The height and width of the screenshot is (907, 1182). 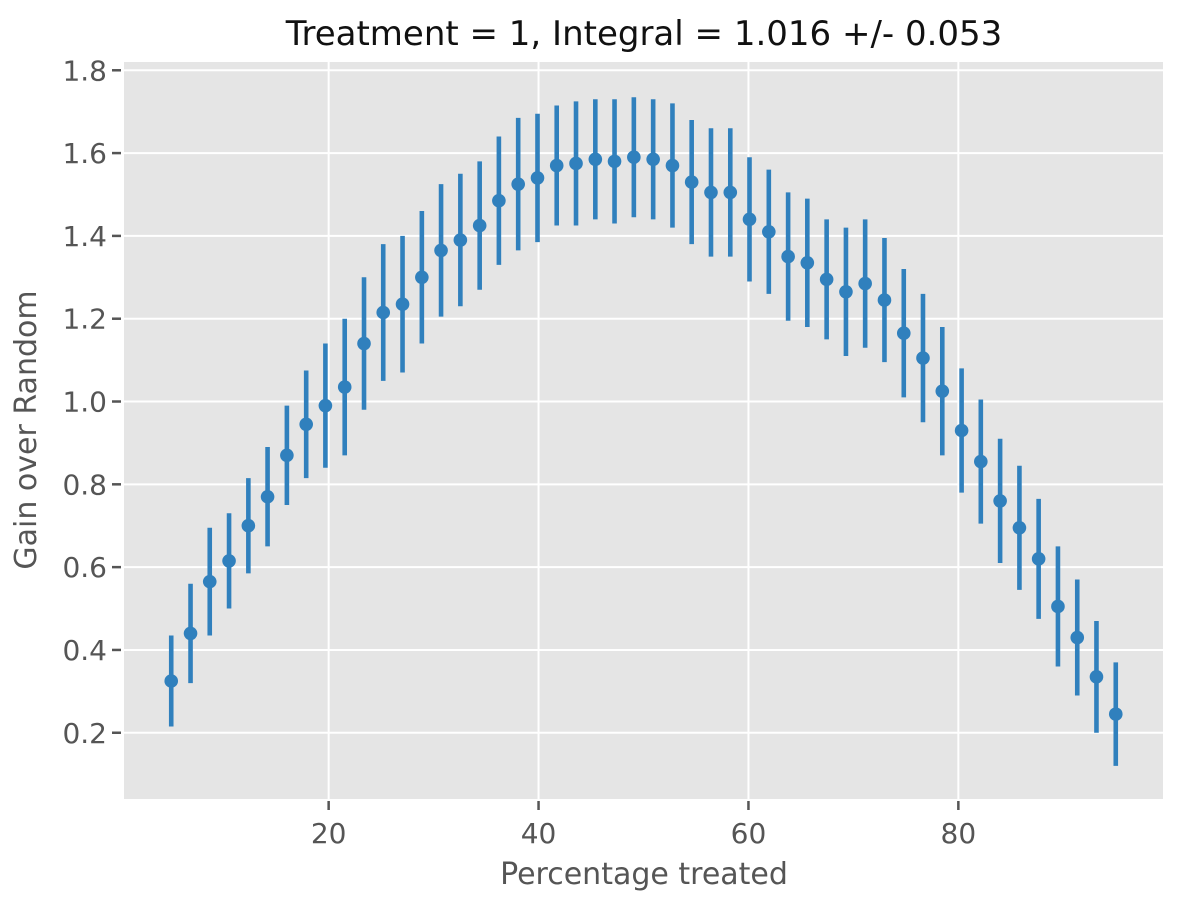 I want to click on y-tick-label: 0.8, so click(x=84, y=484).